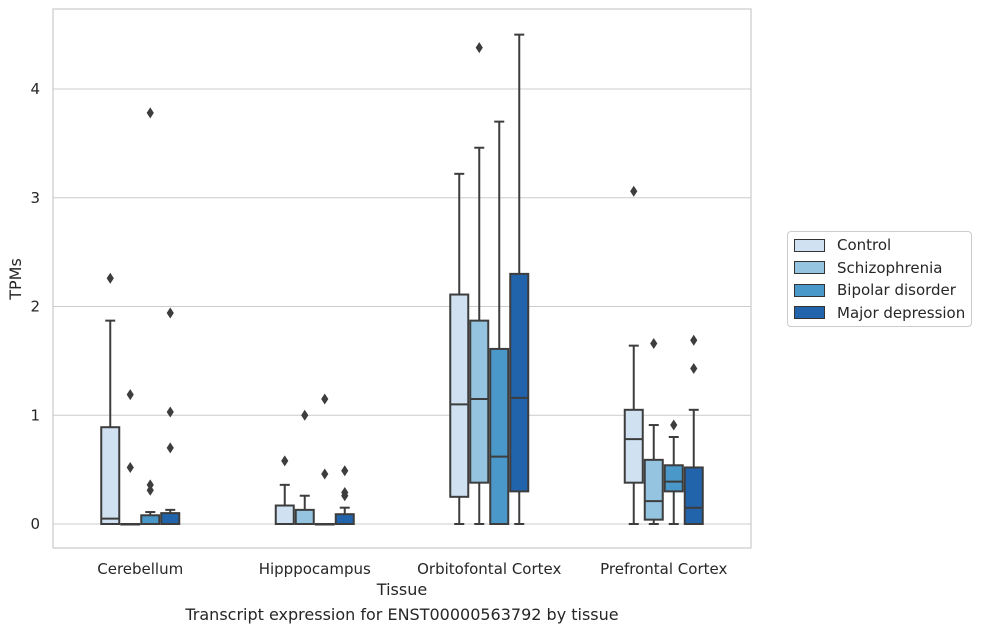  I want to click on y-tick-label: 2, so click(35, 307).